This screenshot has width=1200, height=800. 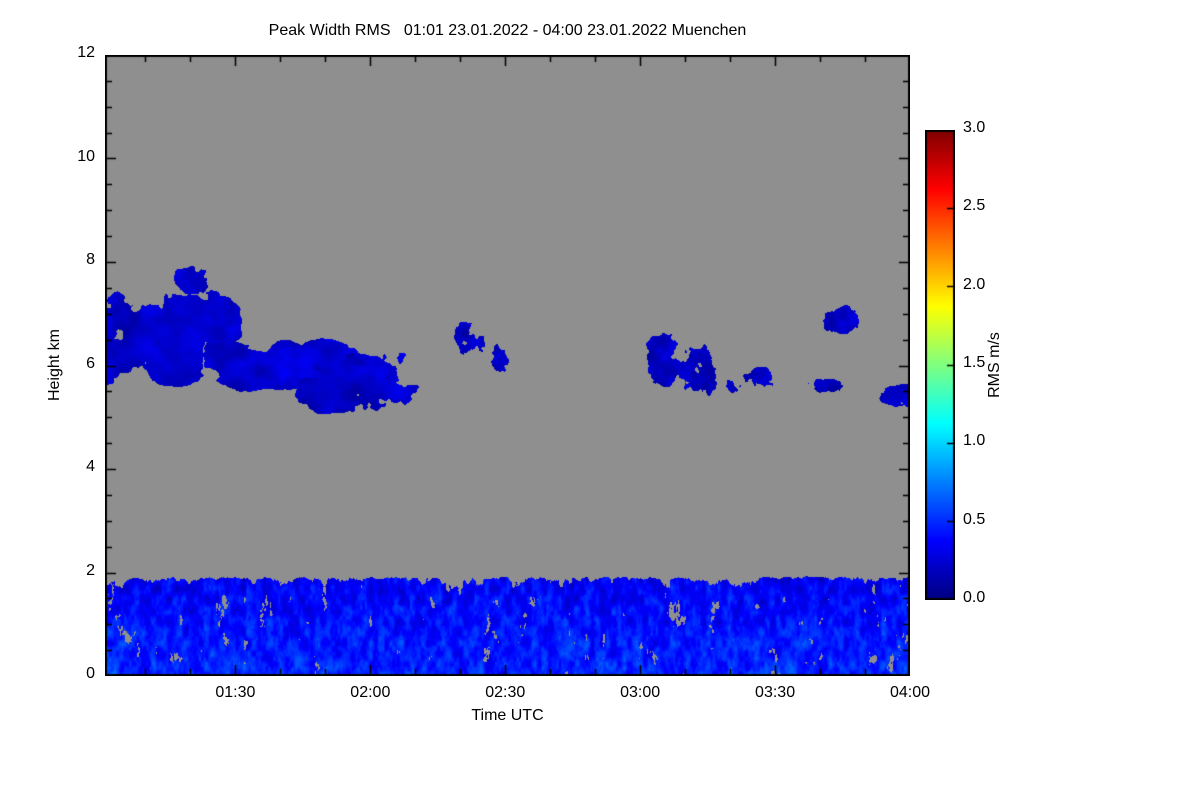 I want to click on colorbar-tick-label: 0.0, so click(x=974, y=597).